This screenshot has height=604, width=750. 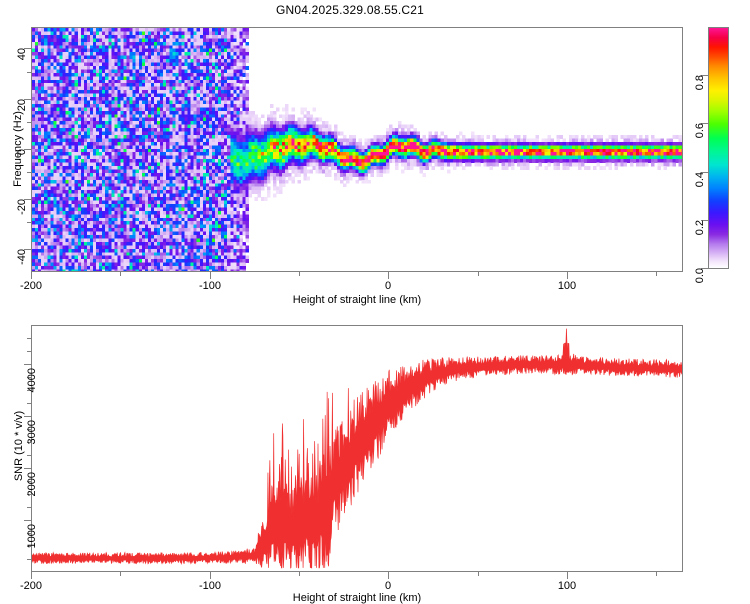 What do you see at coordinates (32, 494) in the screenshot?
I see `snr-ytick-label-2000: 2000` at bounding box center [32, 494].